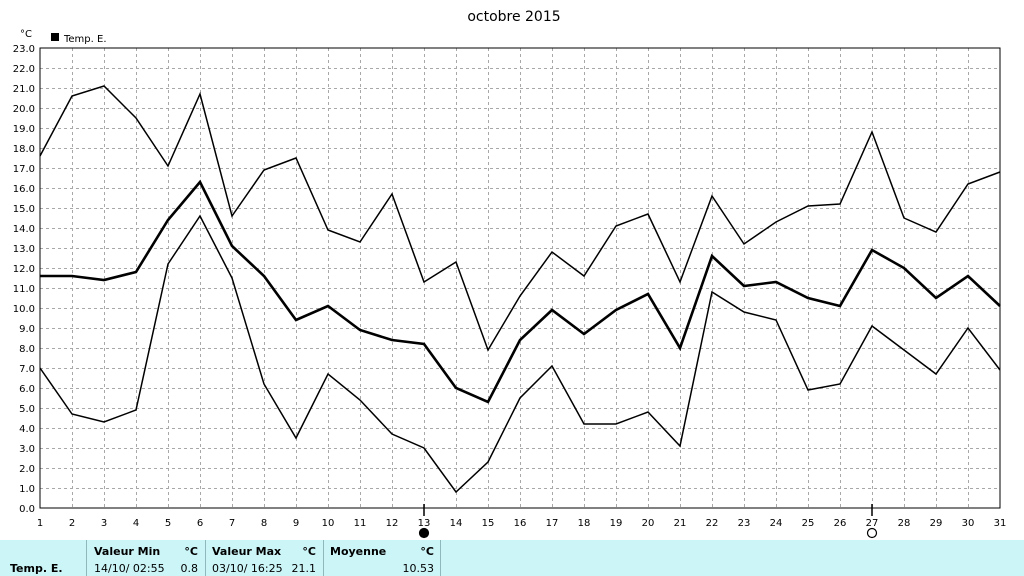  What do you see at coordinates (27, 509) in the screenshot?
I see `y-tick-label: 0.0` at bounding box center [27, 509].